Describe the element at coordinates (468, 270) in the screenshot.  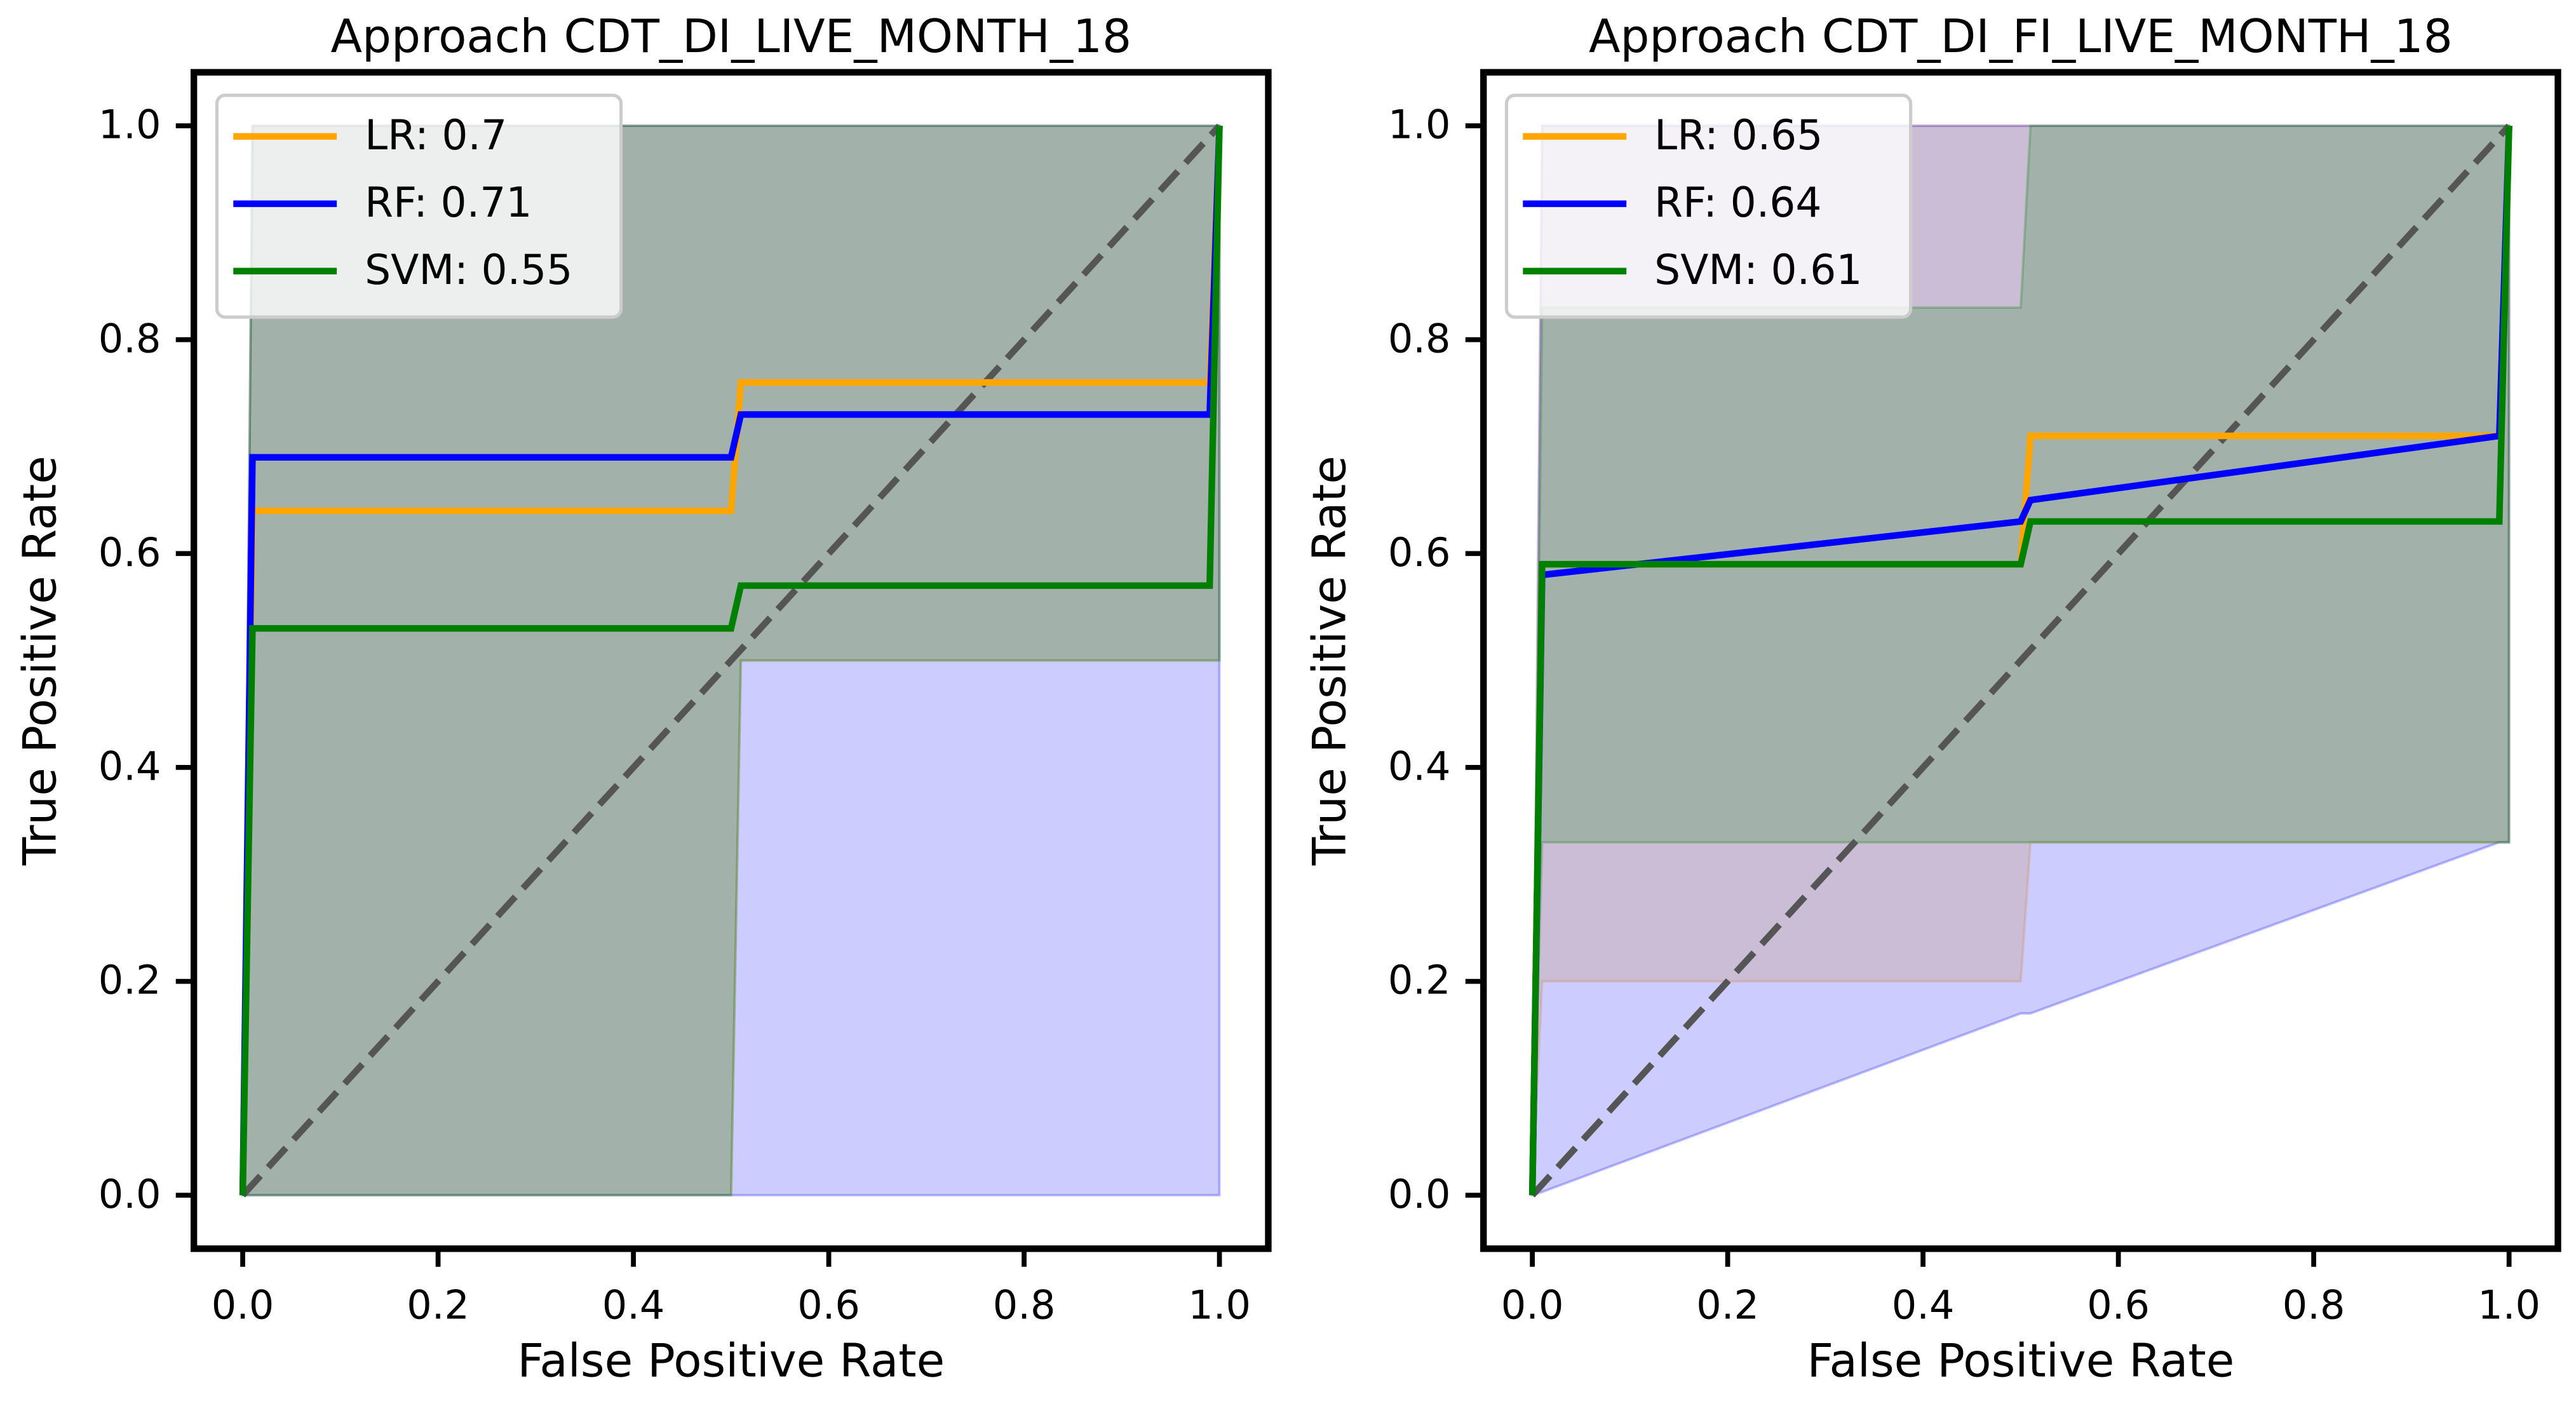
I see `legend-label: SVM: 0.55` at that location.